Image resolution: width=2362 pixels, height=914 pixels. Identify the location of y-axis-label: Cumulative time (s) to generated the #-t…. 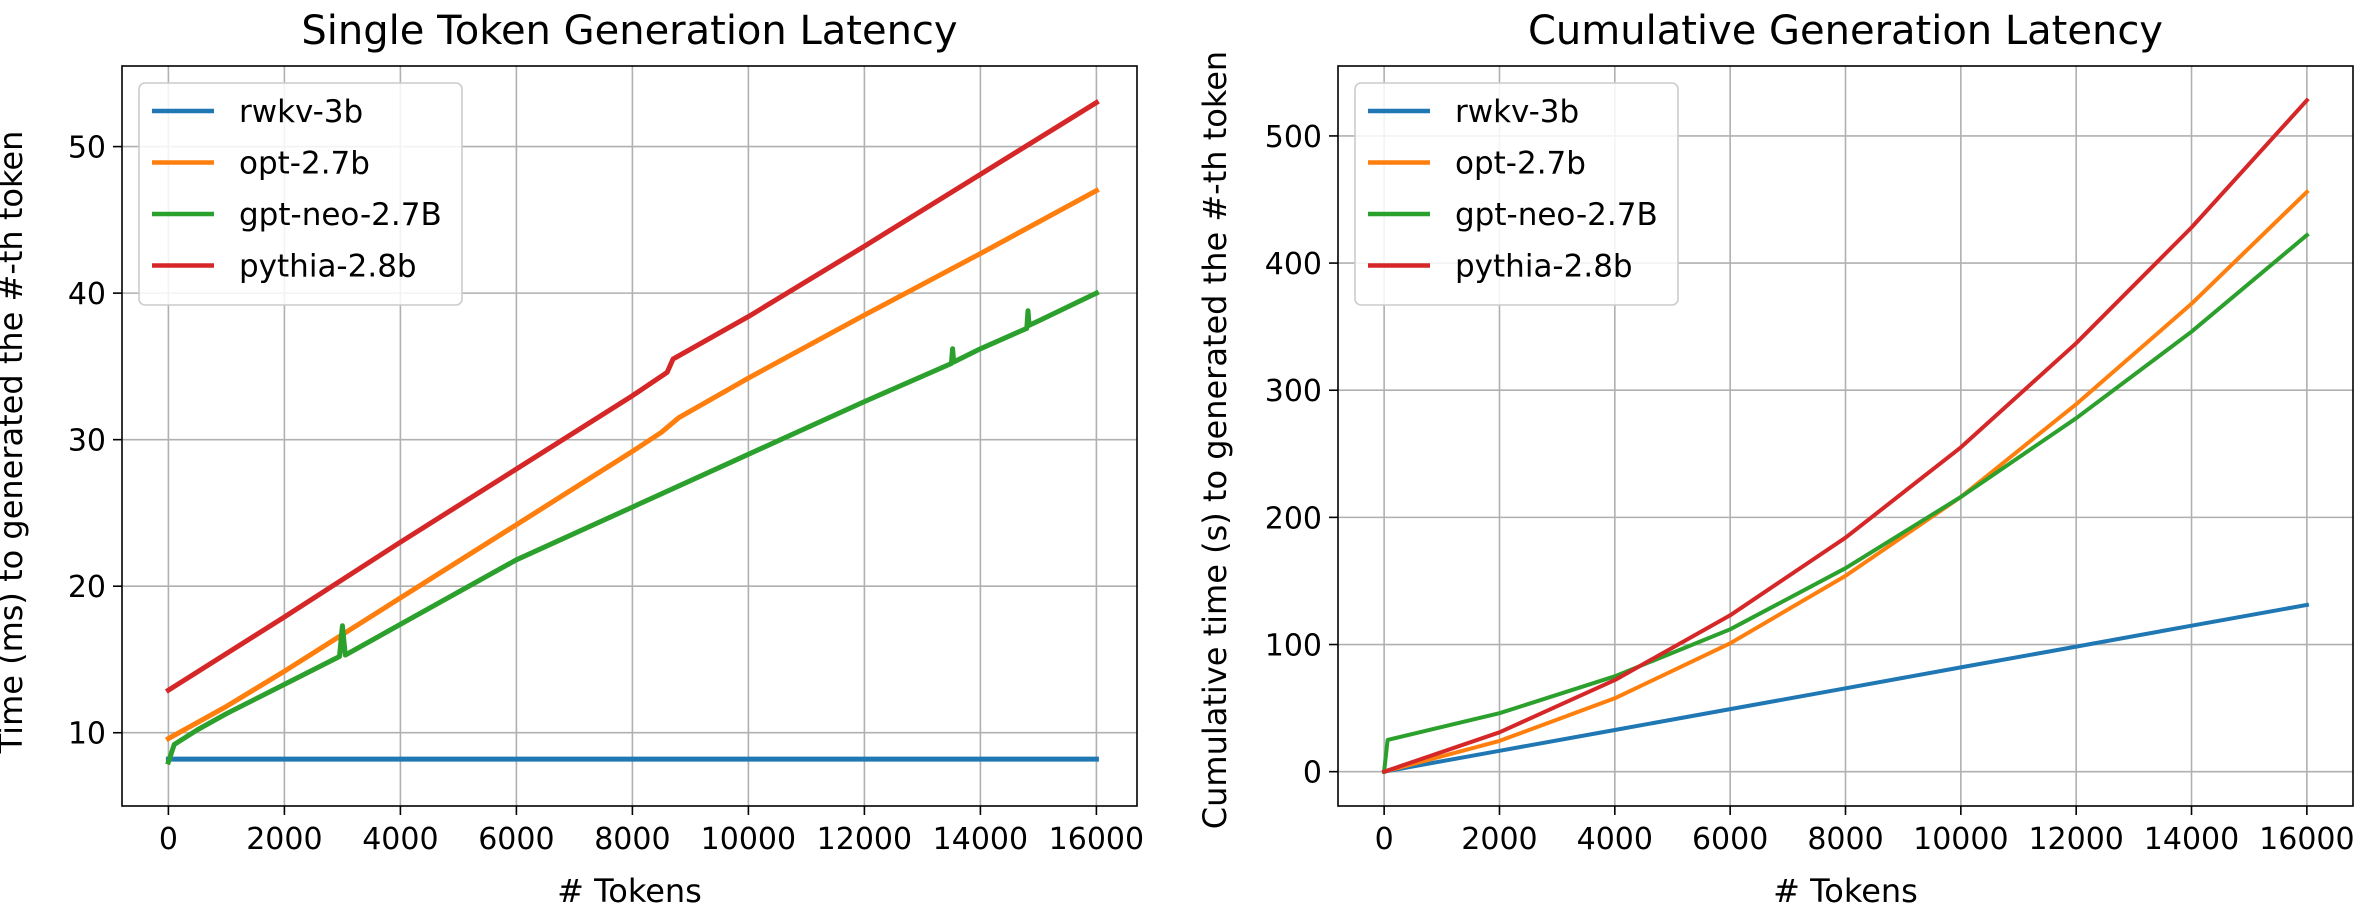
(1215, 440).